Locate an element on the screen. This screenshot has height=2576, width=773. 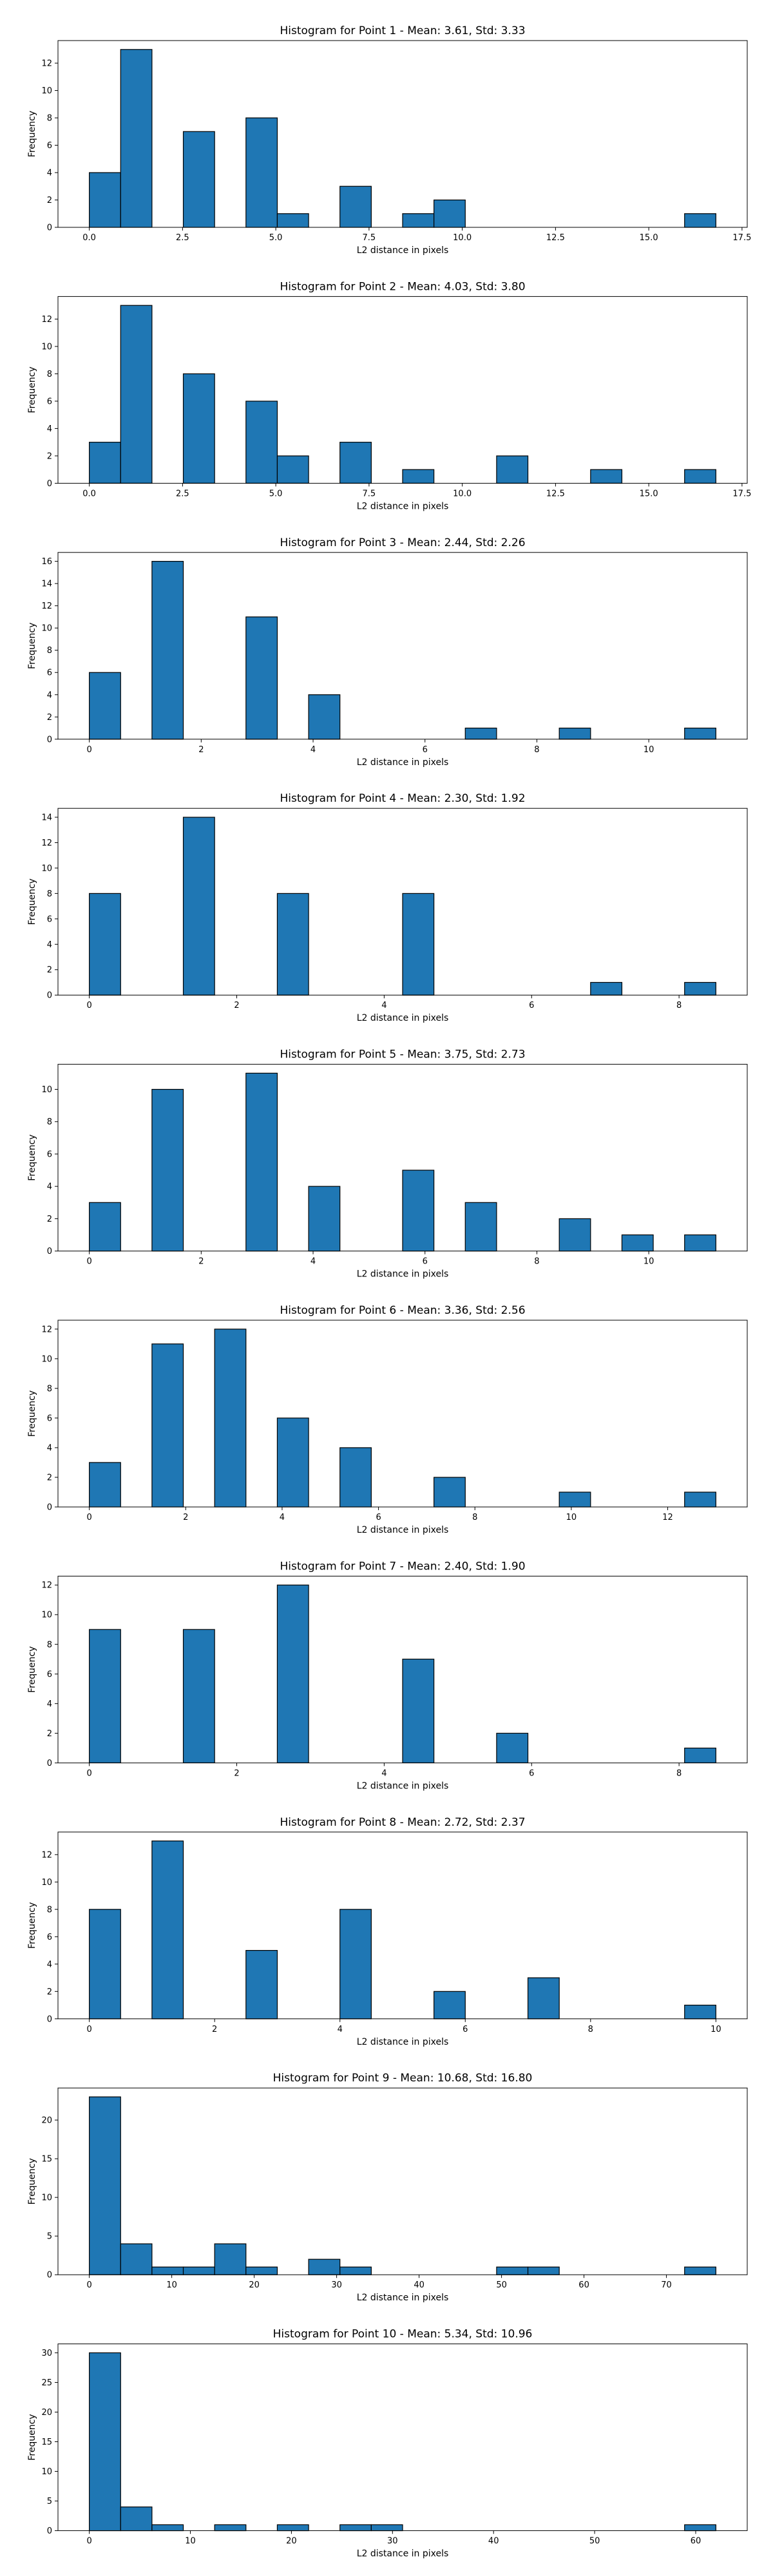
x-tick-label: 40 is located at coordinates (493, 2541).